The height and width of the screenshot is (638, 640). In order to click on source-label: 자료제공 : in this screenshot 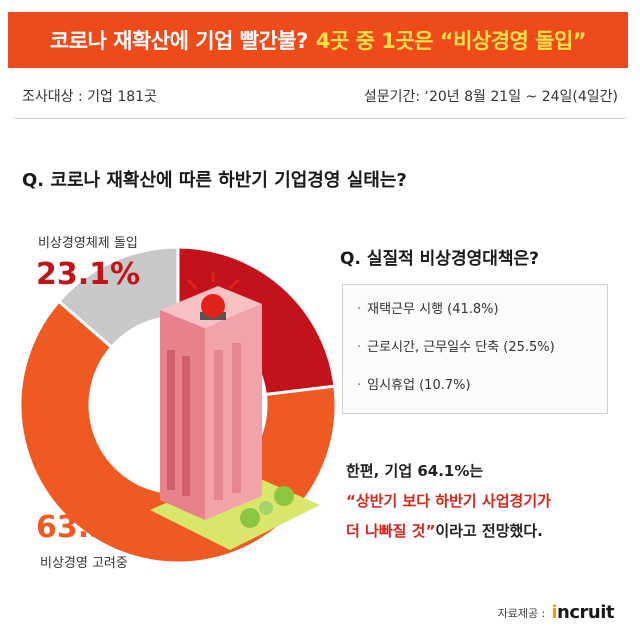, I will do `click(521, 613)`.